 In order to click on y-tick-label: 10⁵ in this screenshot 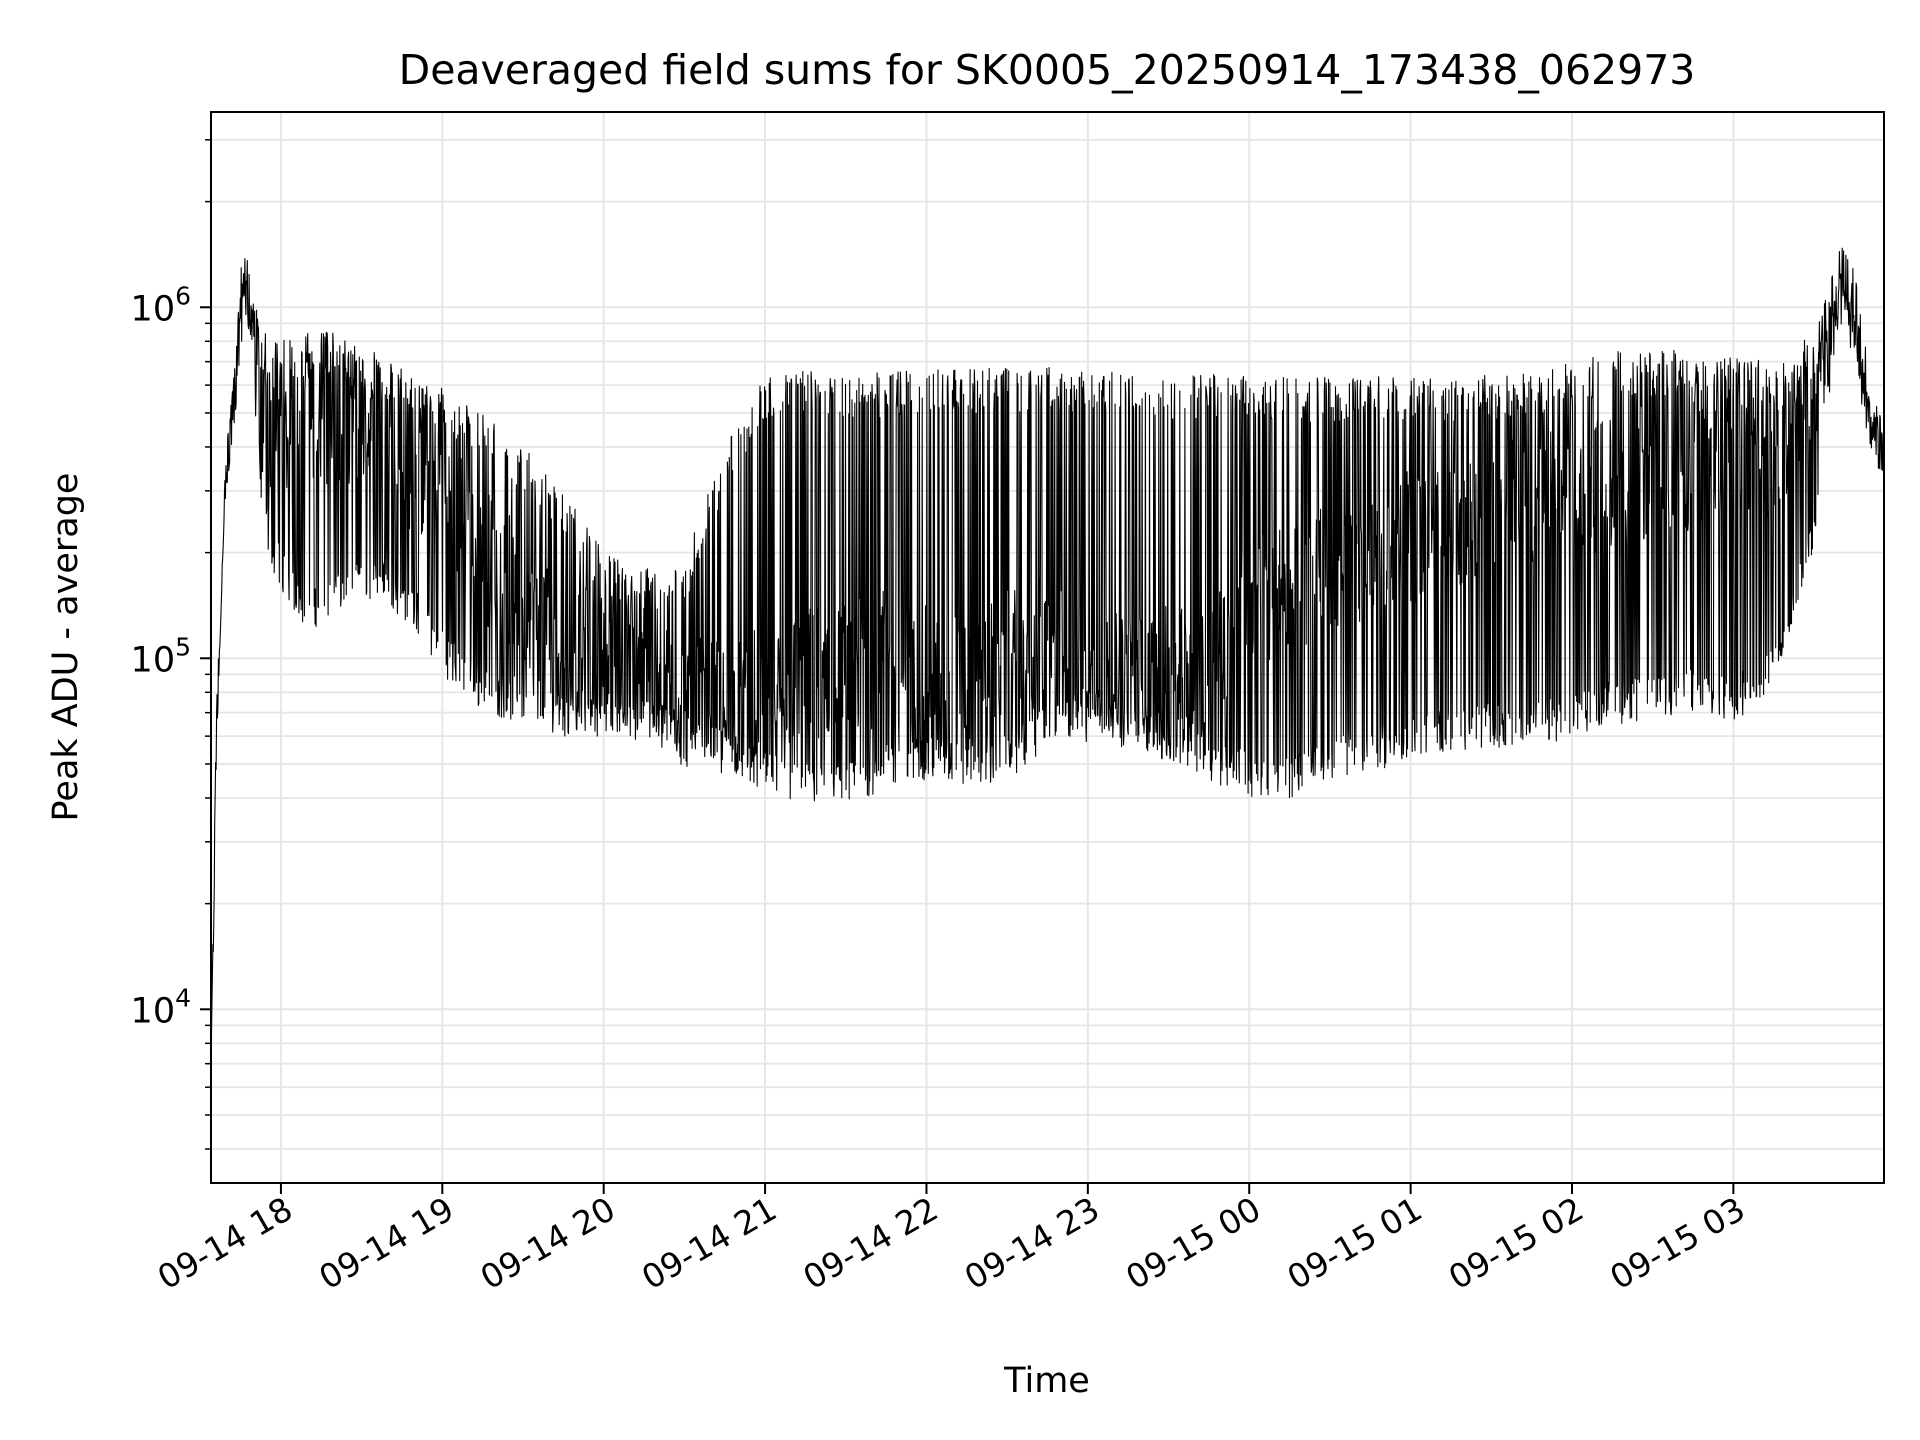, I will do `click(161, 656)`.